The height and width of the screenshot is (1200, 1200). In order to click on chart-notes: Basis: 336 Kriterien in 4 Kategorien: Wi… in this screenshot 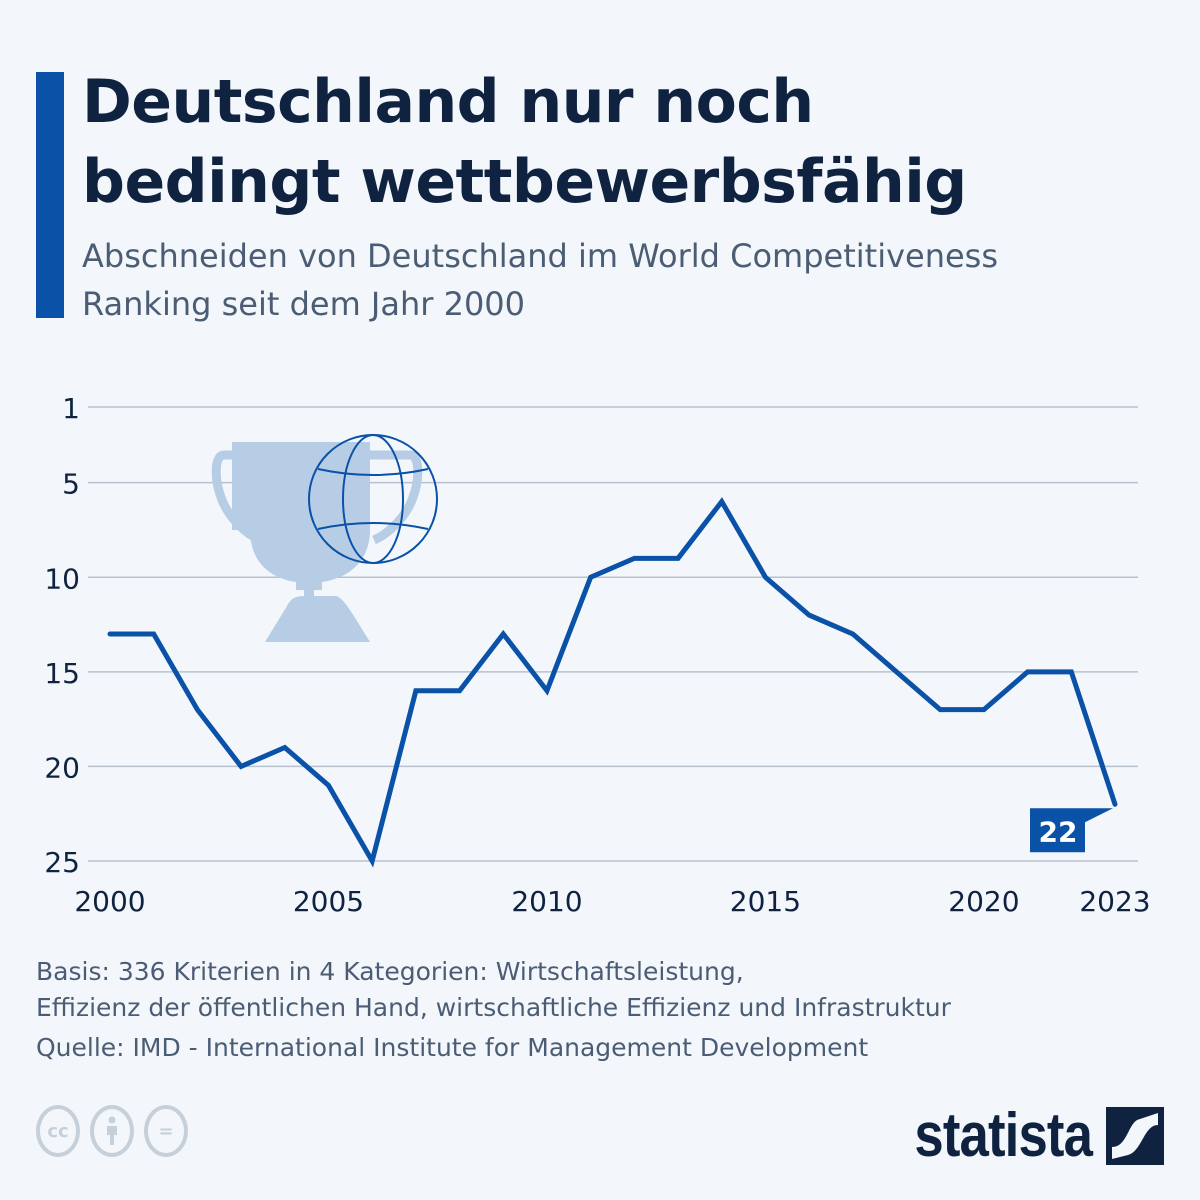, I will do `click(596, 1010)`.